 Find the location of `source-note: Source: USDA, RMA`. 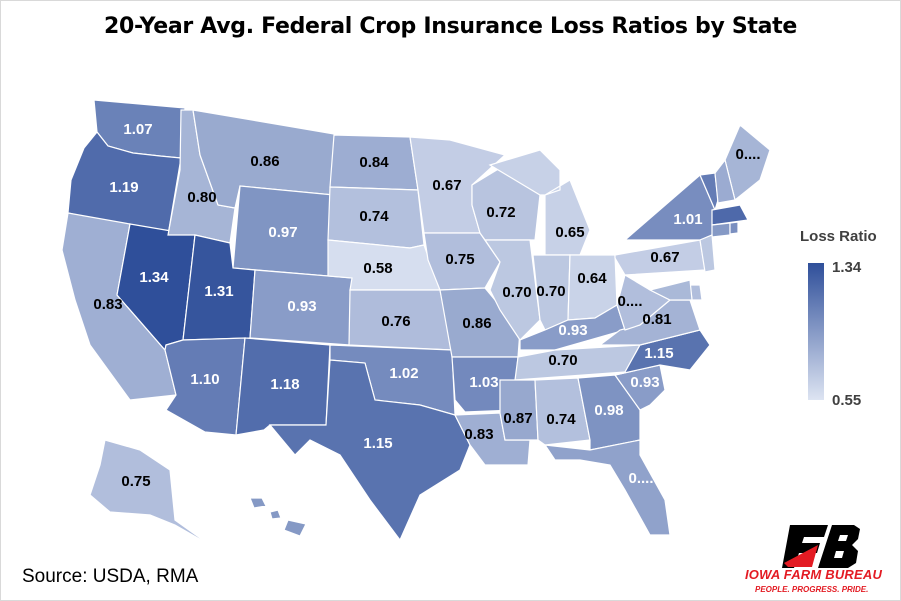

source-note: Source: USDA, RMA is located at coordinates (110, 576).